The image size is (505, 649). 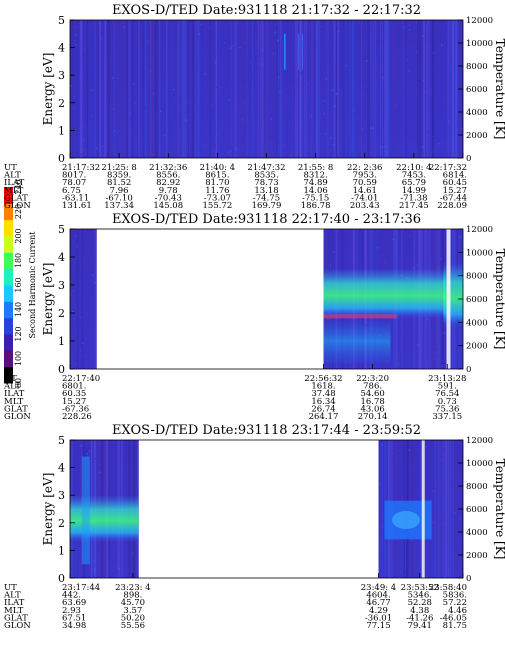 I want to click on ephemeris-row-label: UT, so click(x=10, y=379).